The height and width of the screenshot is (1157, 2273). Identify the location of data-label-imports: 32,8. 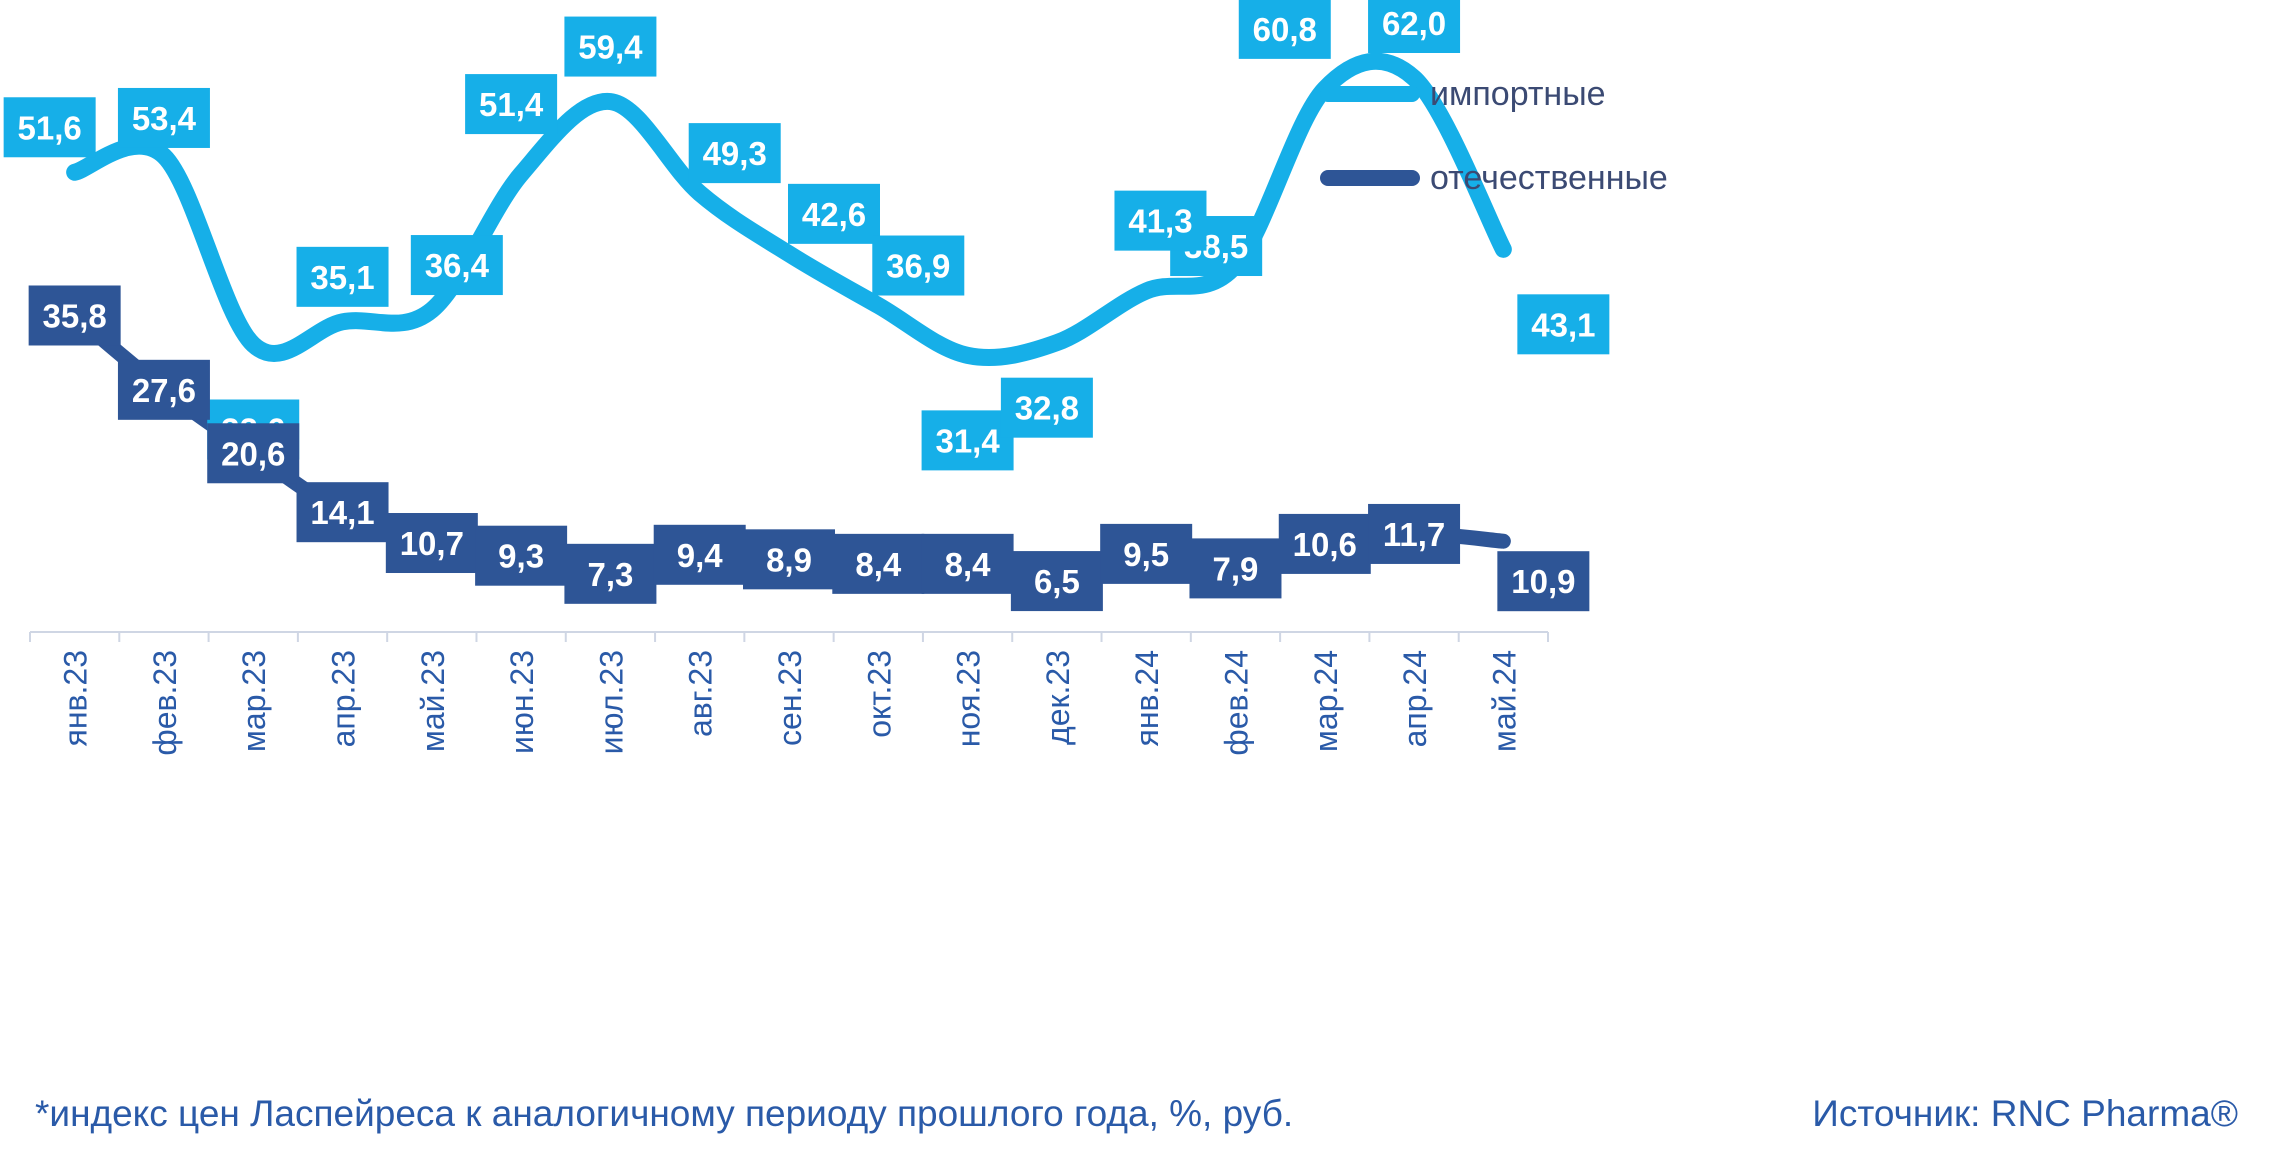
(1046, 407).